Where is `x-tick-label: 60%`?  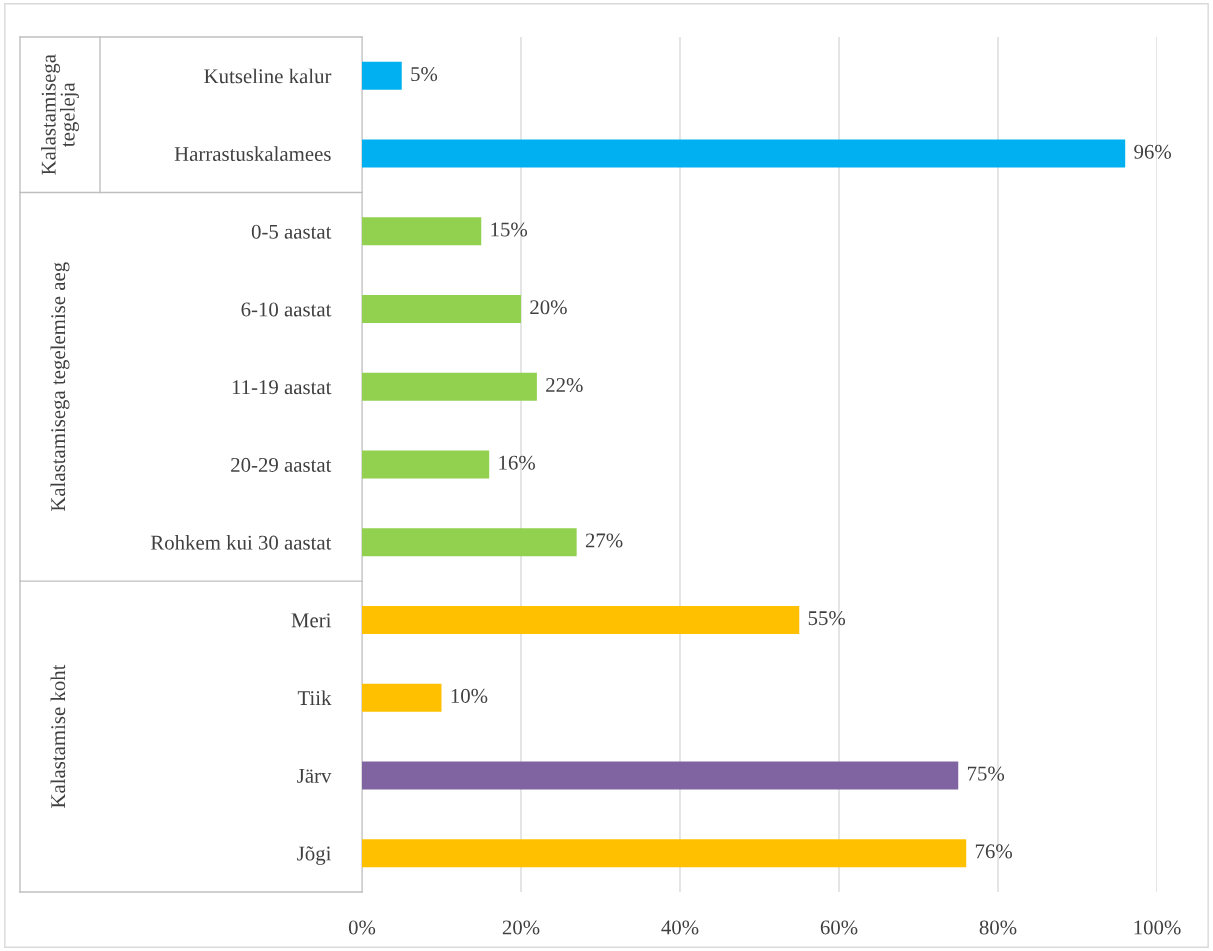 x-tick-label: 60% is located at coordinates (839, 927).